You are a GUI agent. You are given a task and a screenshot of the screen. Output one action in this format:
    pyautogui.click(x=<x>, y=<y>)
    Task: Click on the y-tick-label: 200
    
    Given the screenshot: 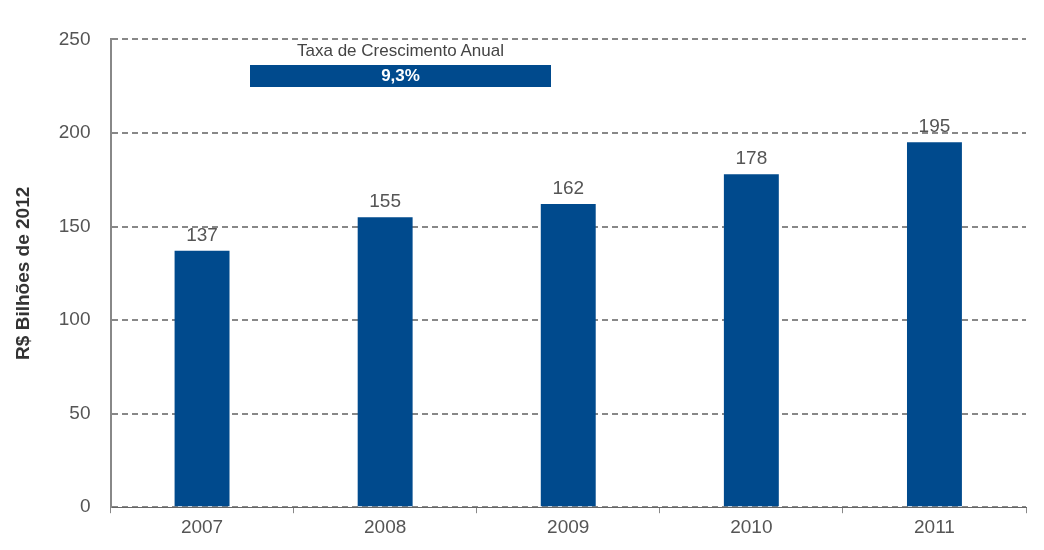 What is the action you would take?
    pyautogui.click(x=74, y=132)
    